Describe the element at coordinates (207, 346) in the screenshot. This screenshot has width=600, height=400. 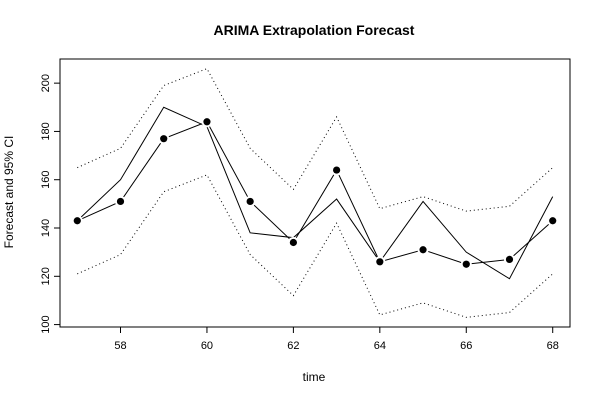
I see `x-tick-label-1: 60` at that location.